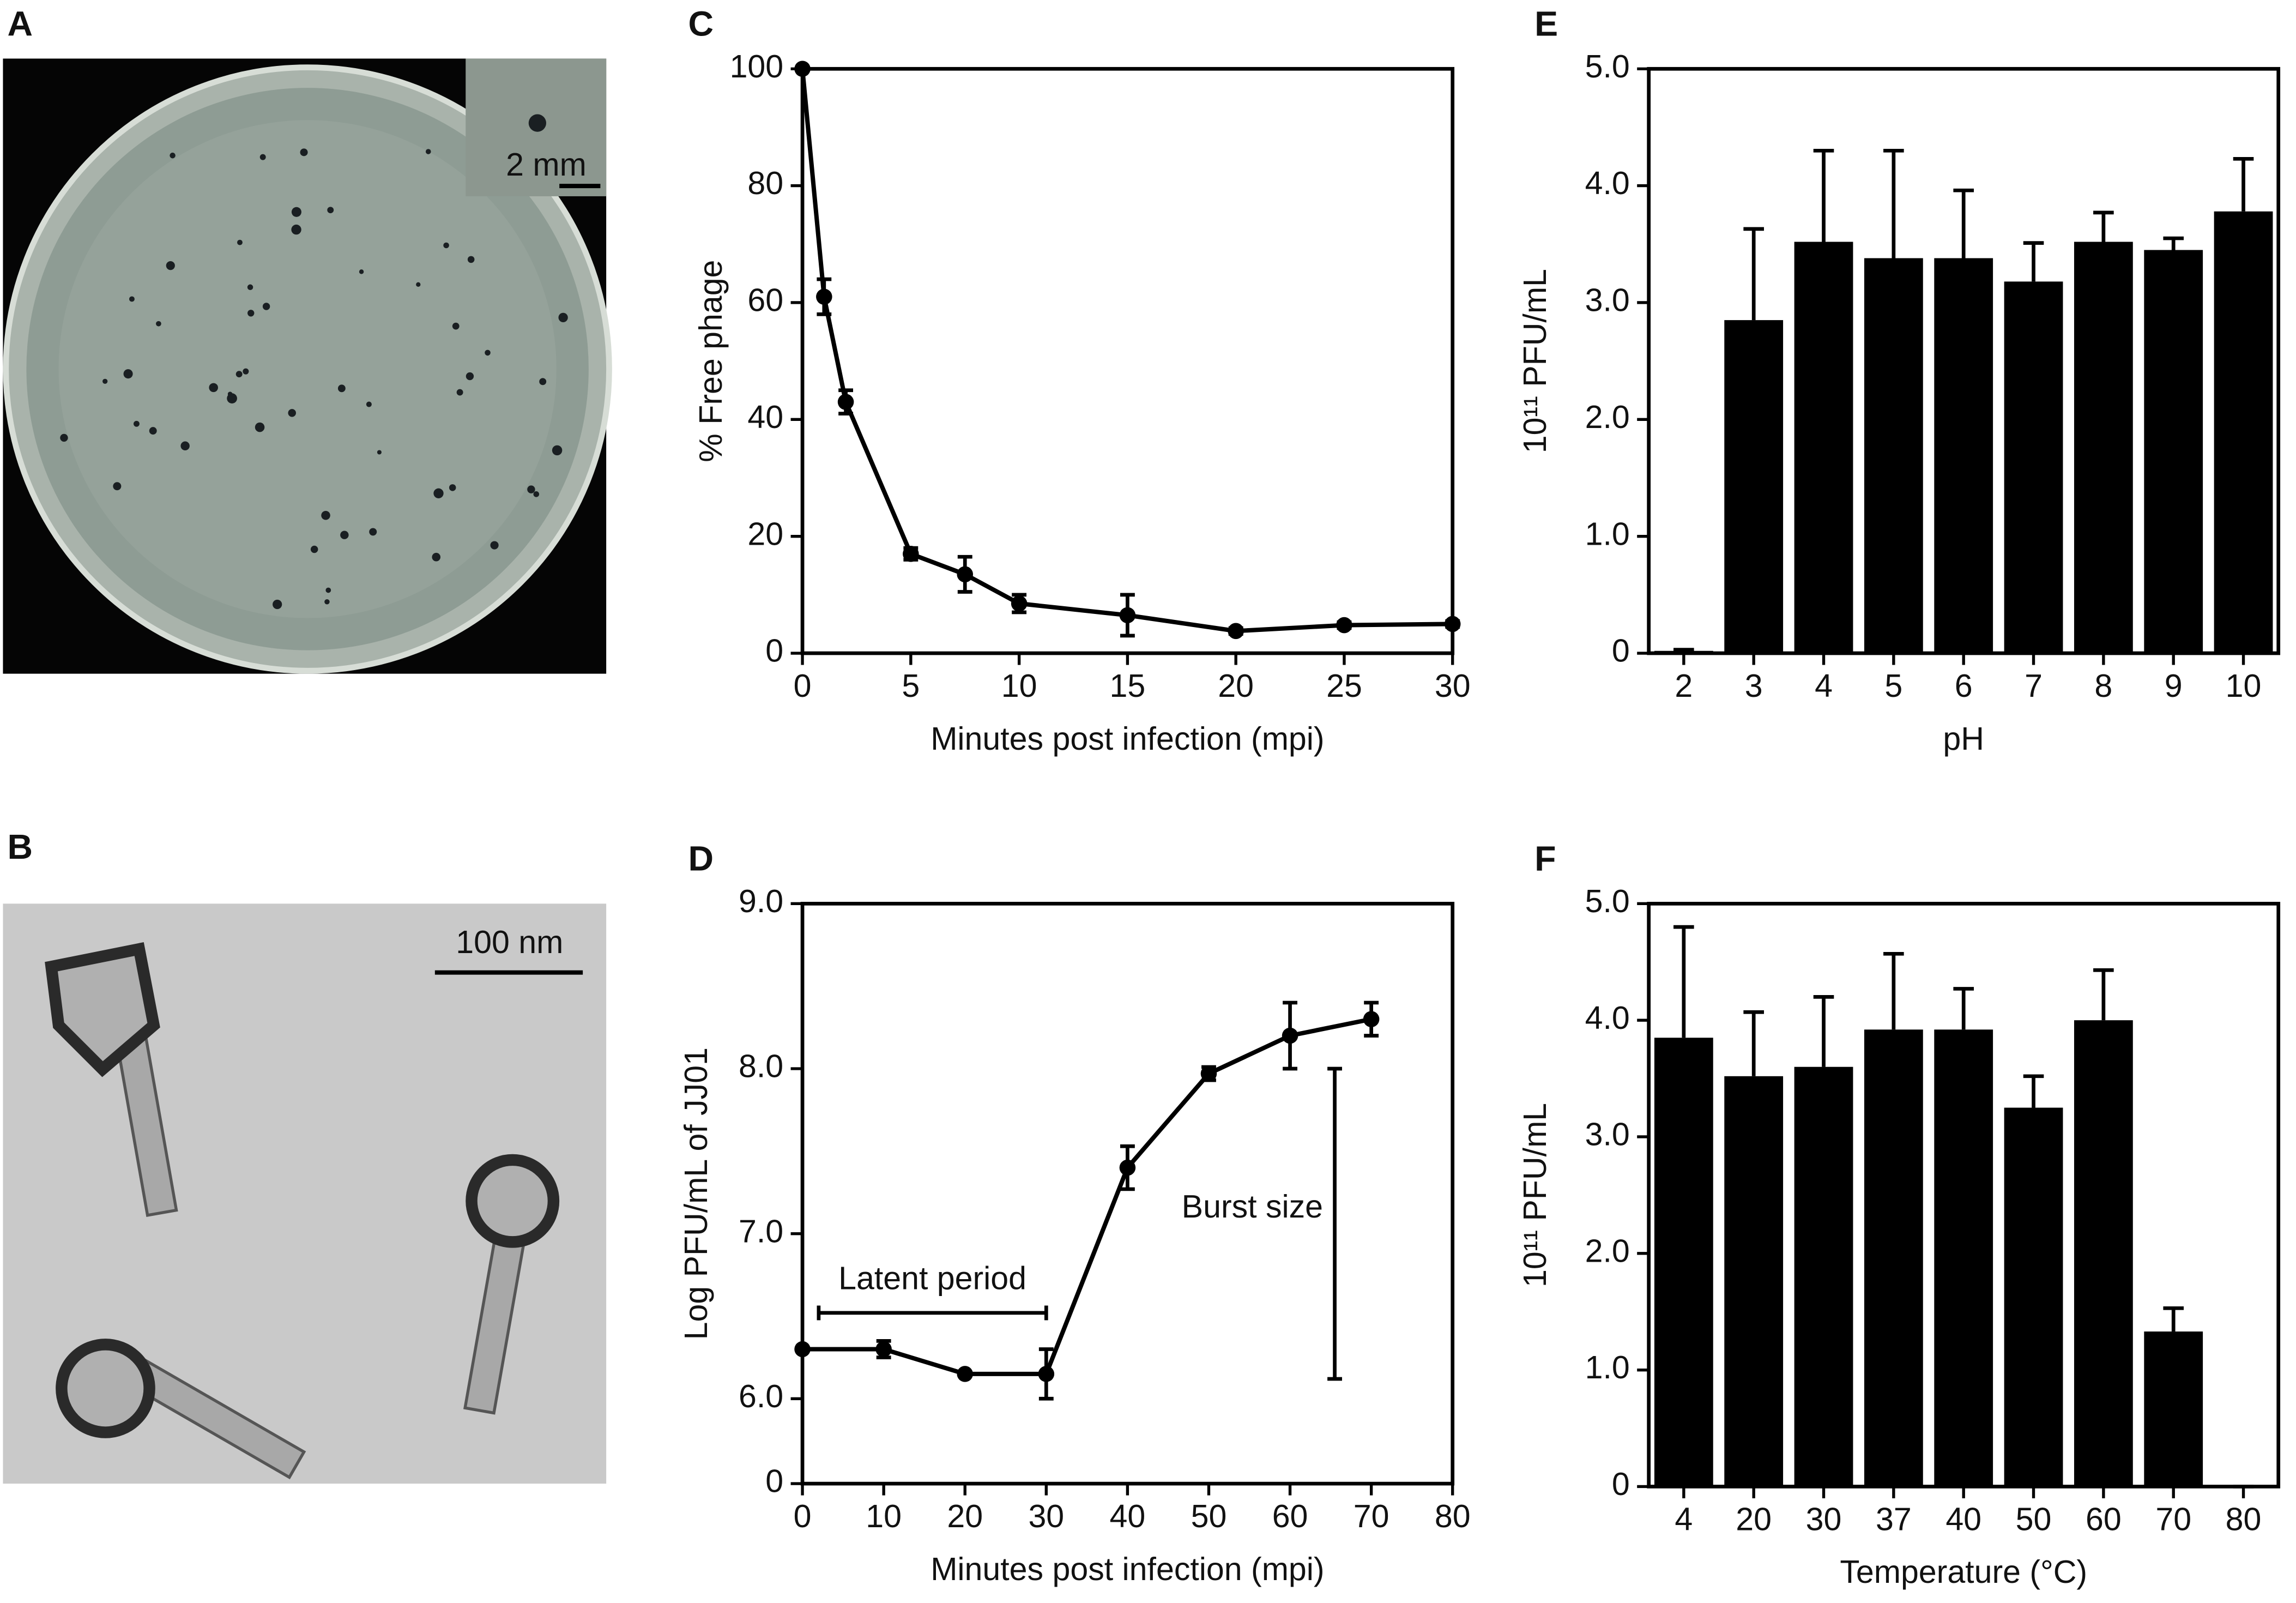  What do you see at coordinates (20, 23) in the screenshot?
I see `panel-label: A` at bounding box center [20, 23].